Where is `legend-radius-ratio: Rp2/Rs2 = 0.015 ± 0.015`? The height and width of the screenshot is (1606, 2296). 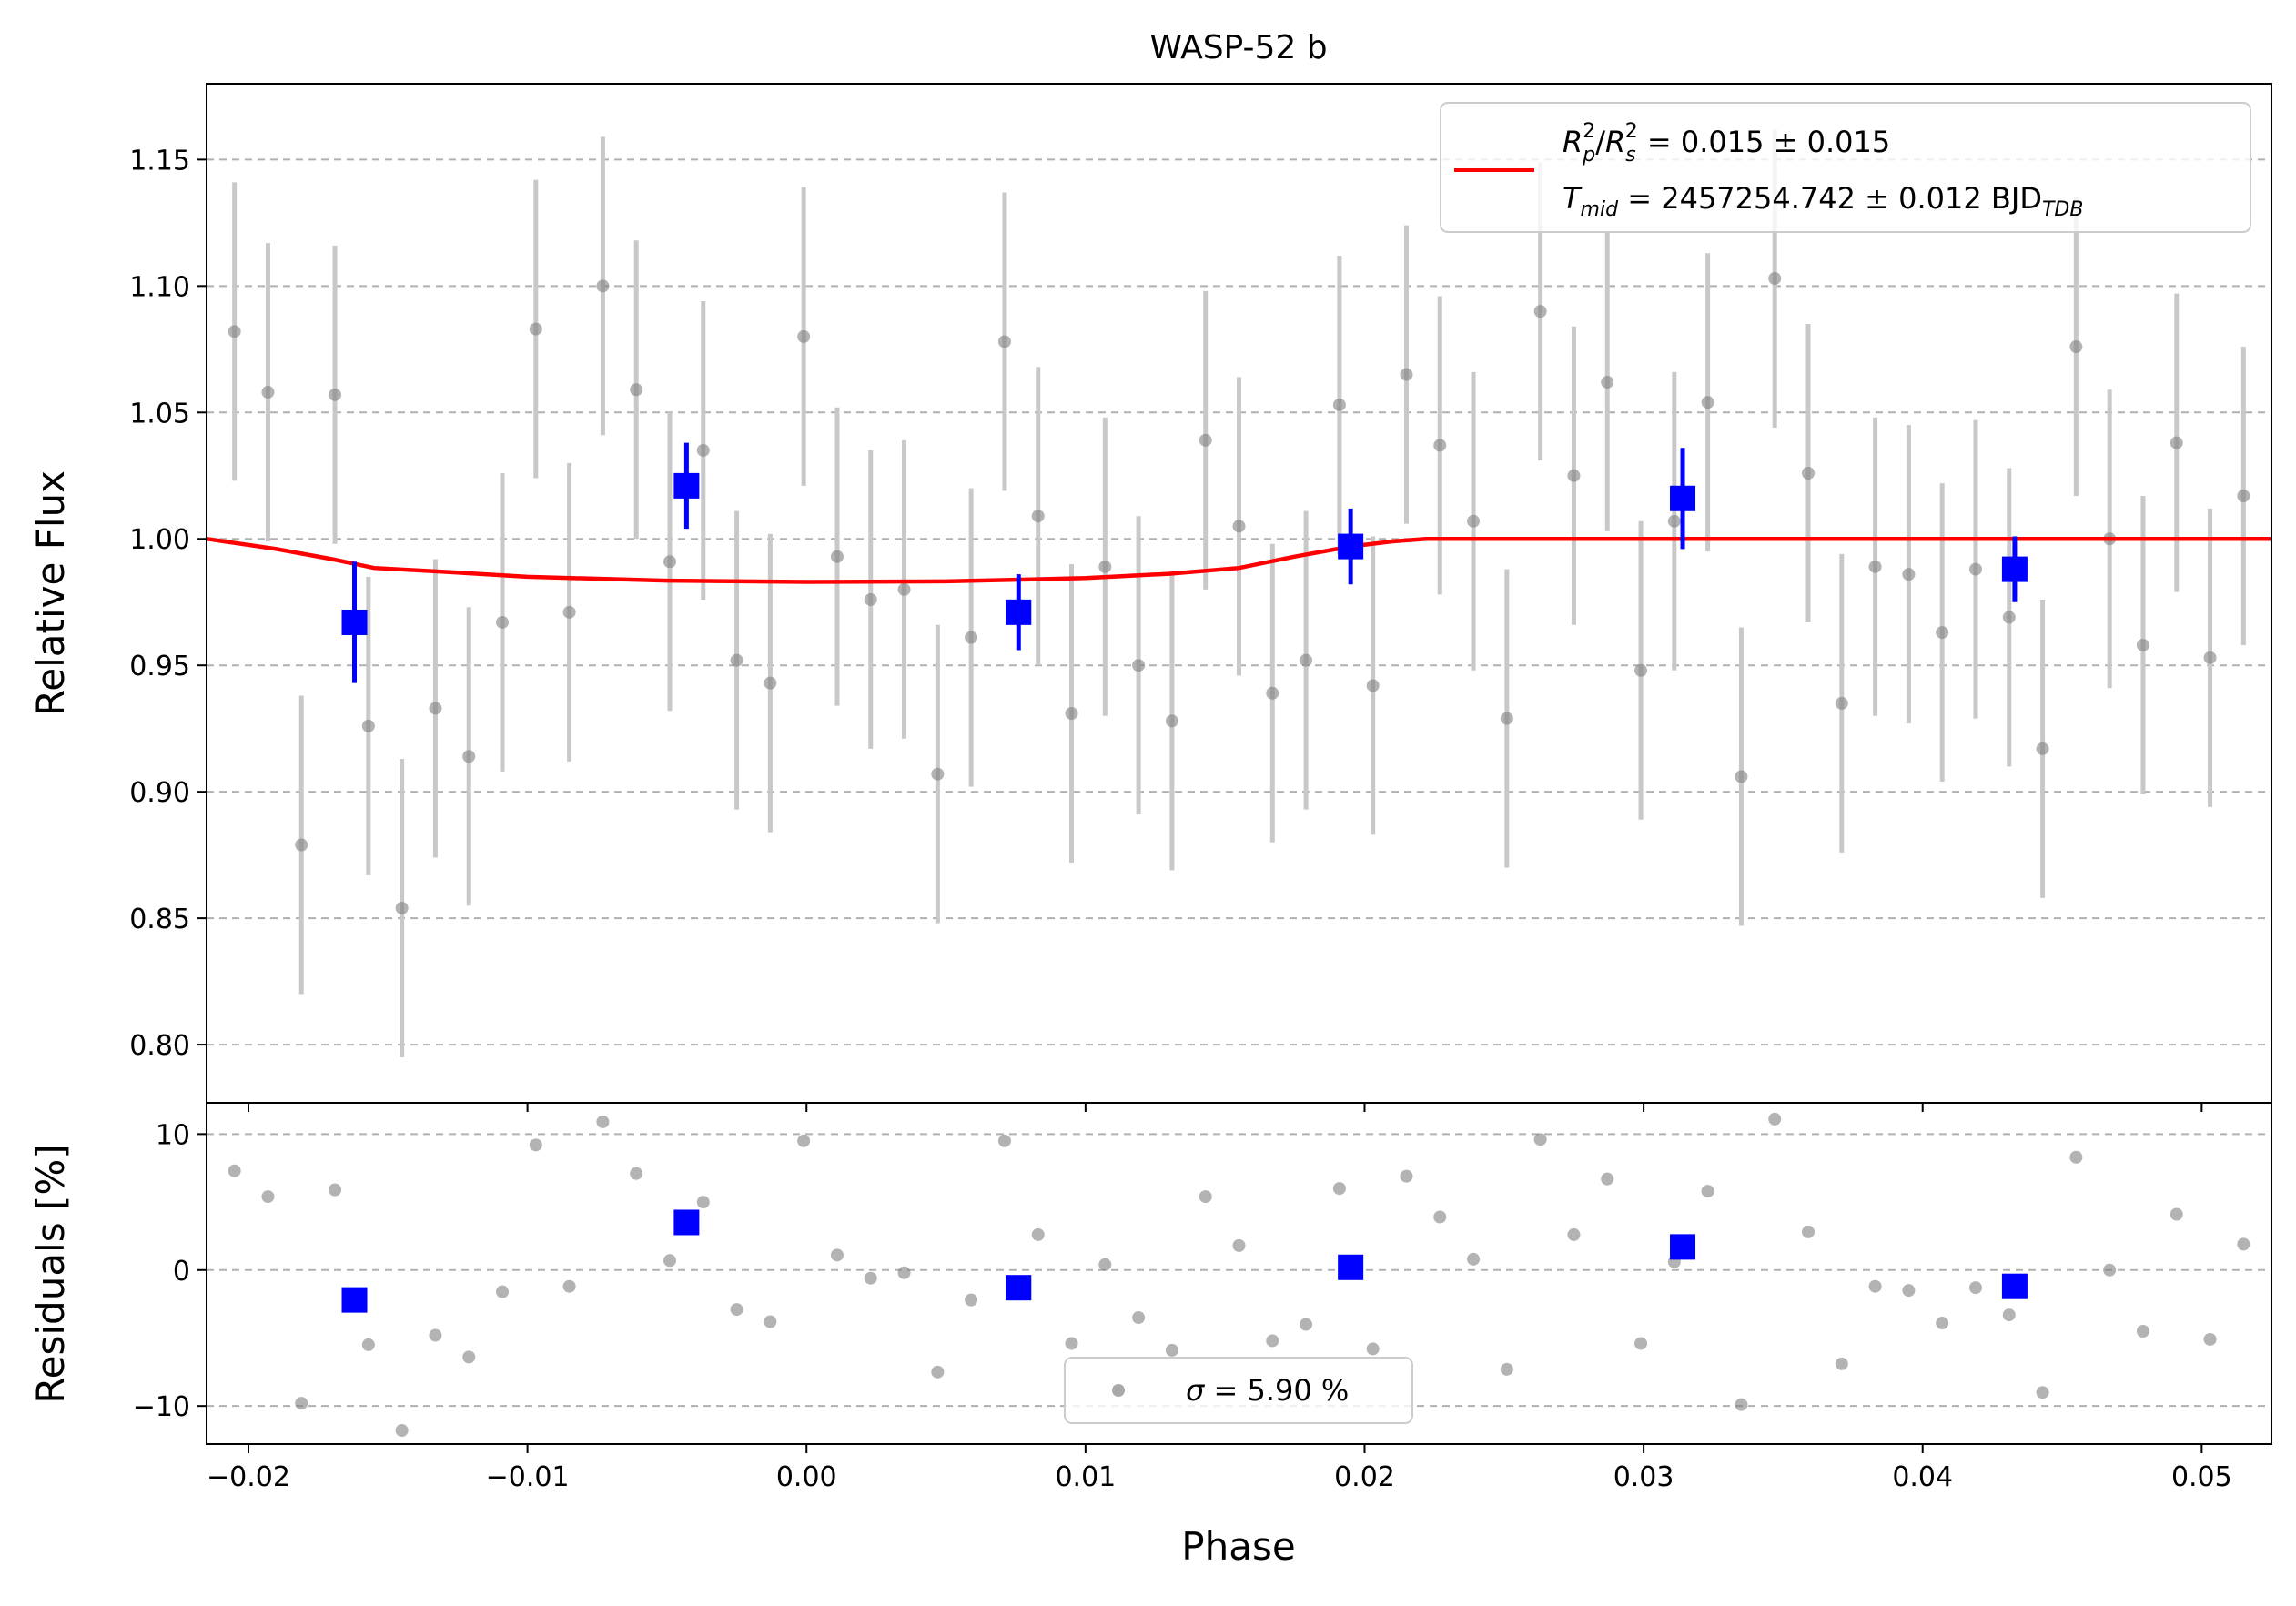 legend-radius-ratio: Rp2/Rs2 = 0.015 ± 0.015 is located at coordinates (1727, 143).